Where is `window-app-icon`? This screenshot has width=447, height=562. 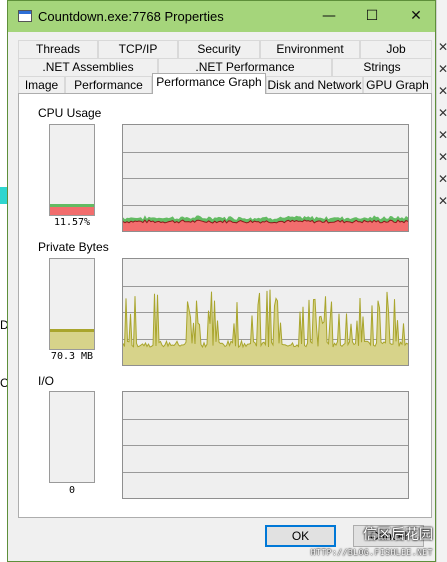
window-app-icon is located at coordinates (25, 16).